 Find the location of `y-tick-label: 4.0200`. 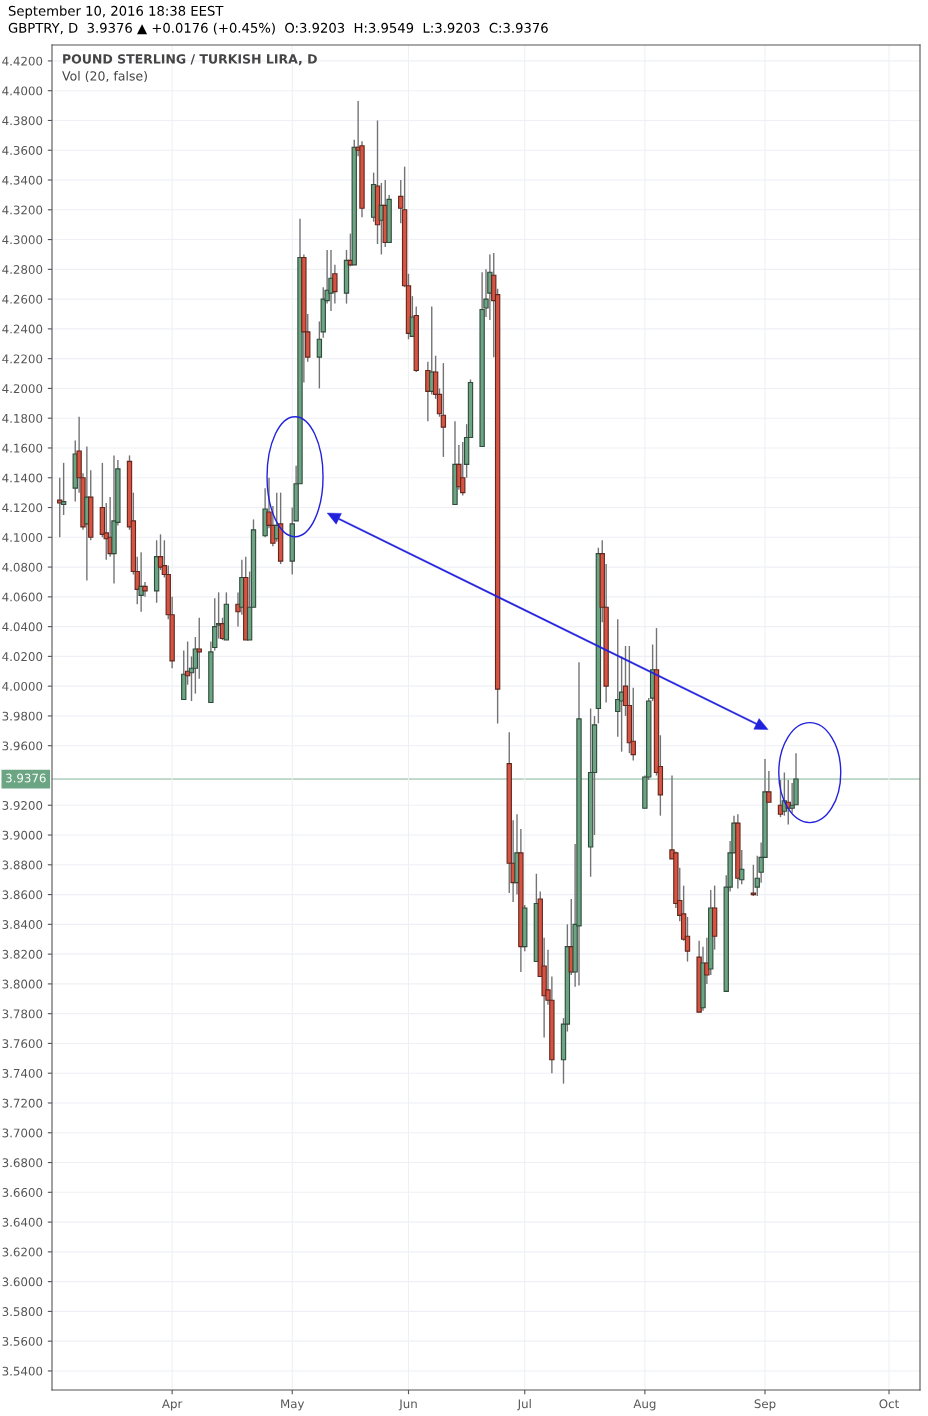

y-tick-label: 4.0200 is located at coordinates (22, 657).